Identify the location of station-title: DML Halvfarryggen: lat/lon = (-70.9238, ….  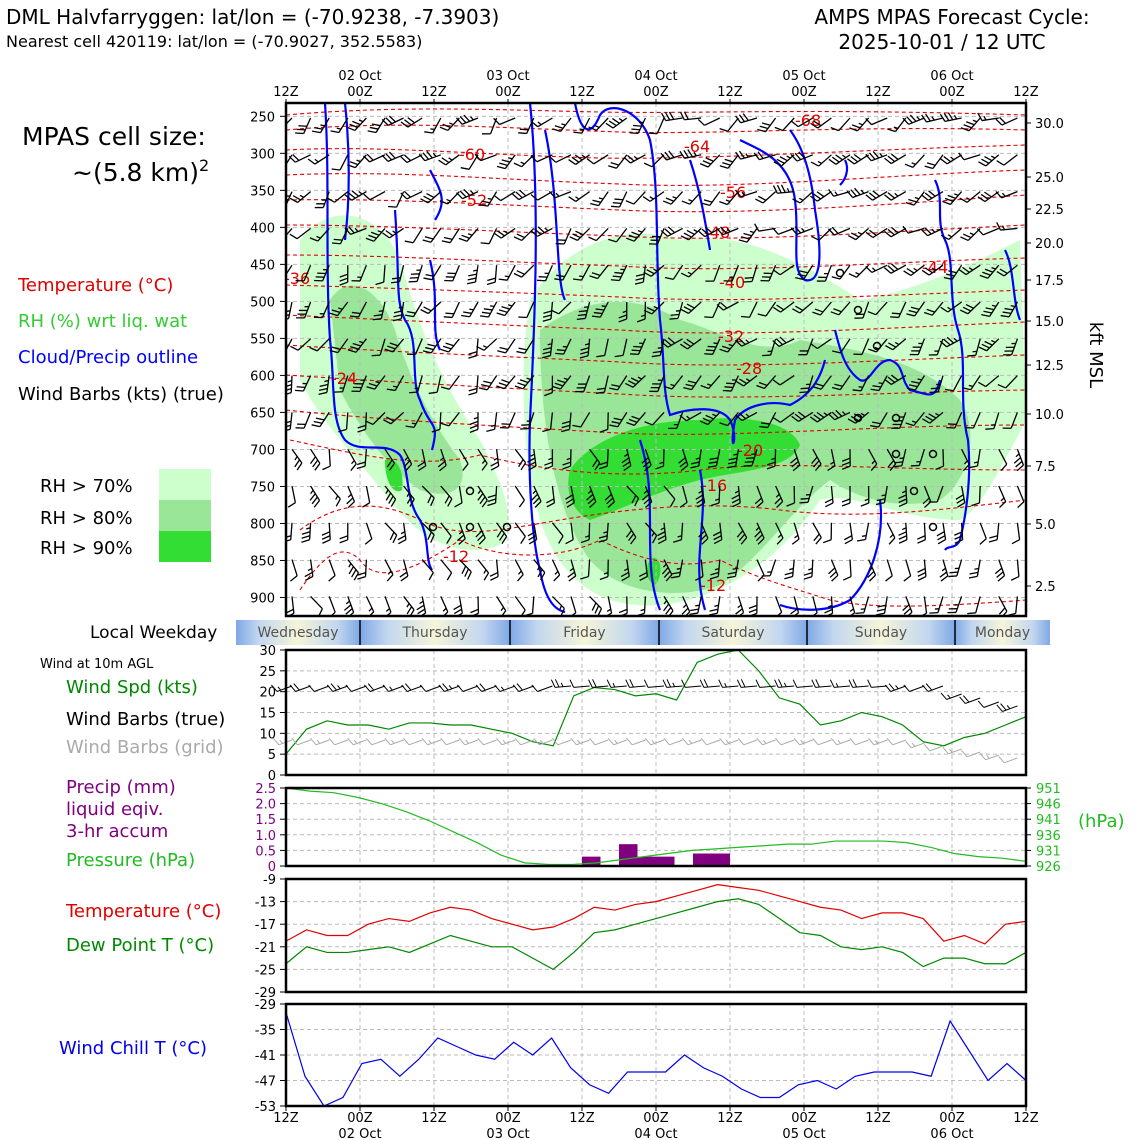
(252, 17).